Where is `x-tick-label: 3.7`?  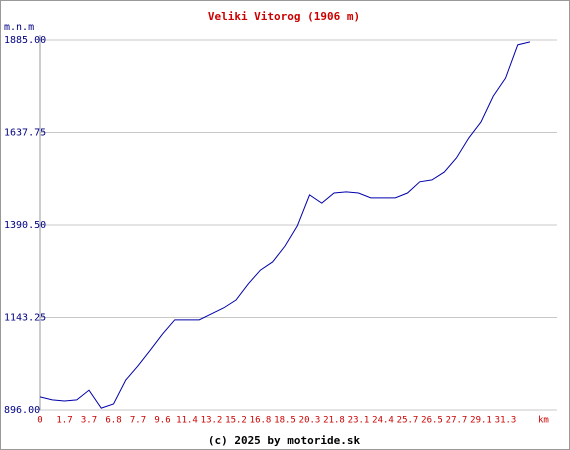
x-tick-label: 3.7 is located at coordinates (89, 421).